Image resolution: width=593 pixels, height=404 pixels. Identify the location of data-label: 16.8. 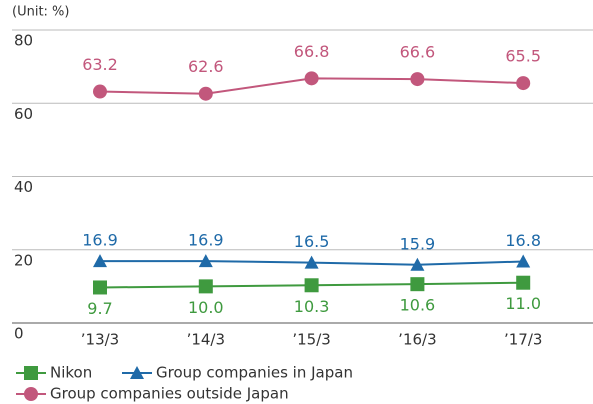
(523, 240).